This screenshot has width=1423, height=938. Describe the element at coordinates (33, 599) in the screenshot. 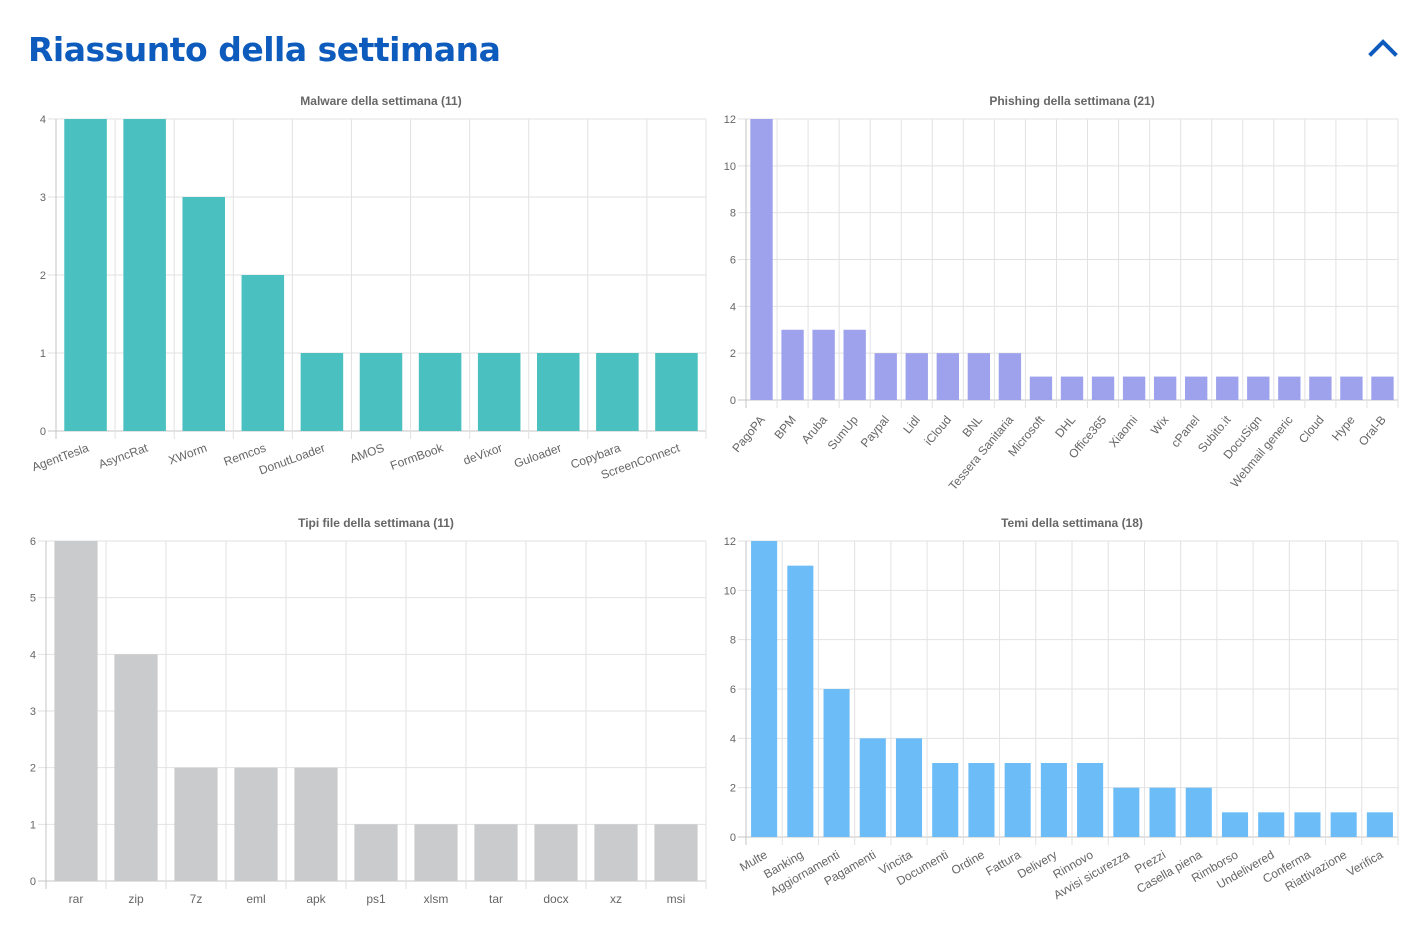

I see `y-tick-label: 5` at that location.